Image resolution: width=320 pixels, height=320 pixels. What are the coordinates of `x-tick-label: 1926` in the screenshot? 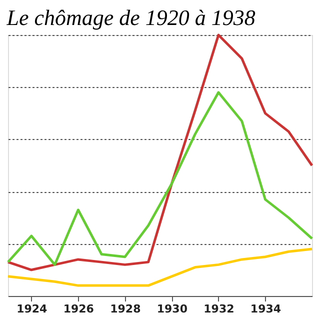 It's located at (78, 309).